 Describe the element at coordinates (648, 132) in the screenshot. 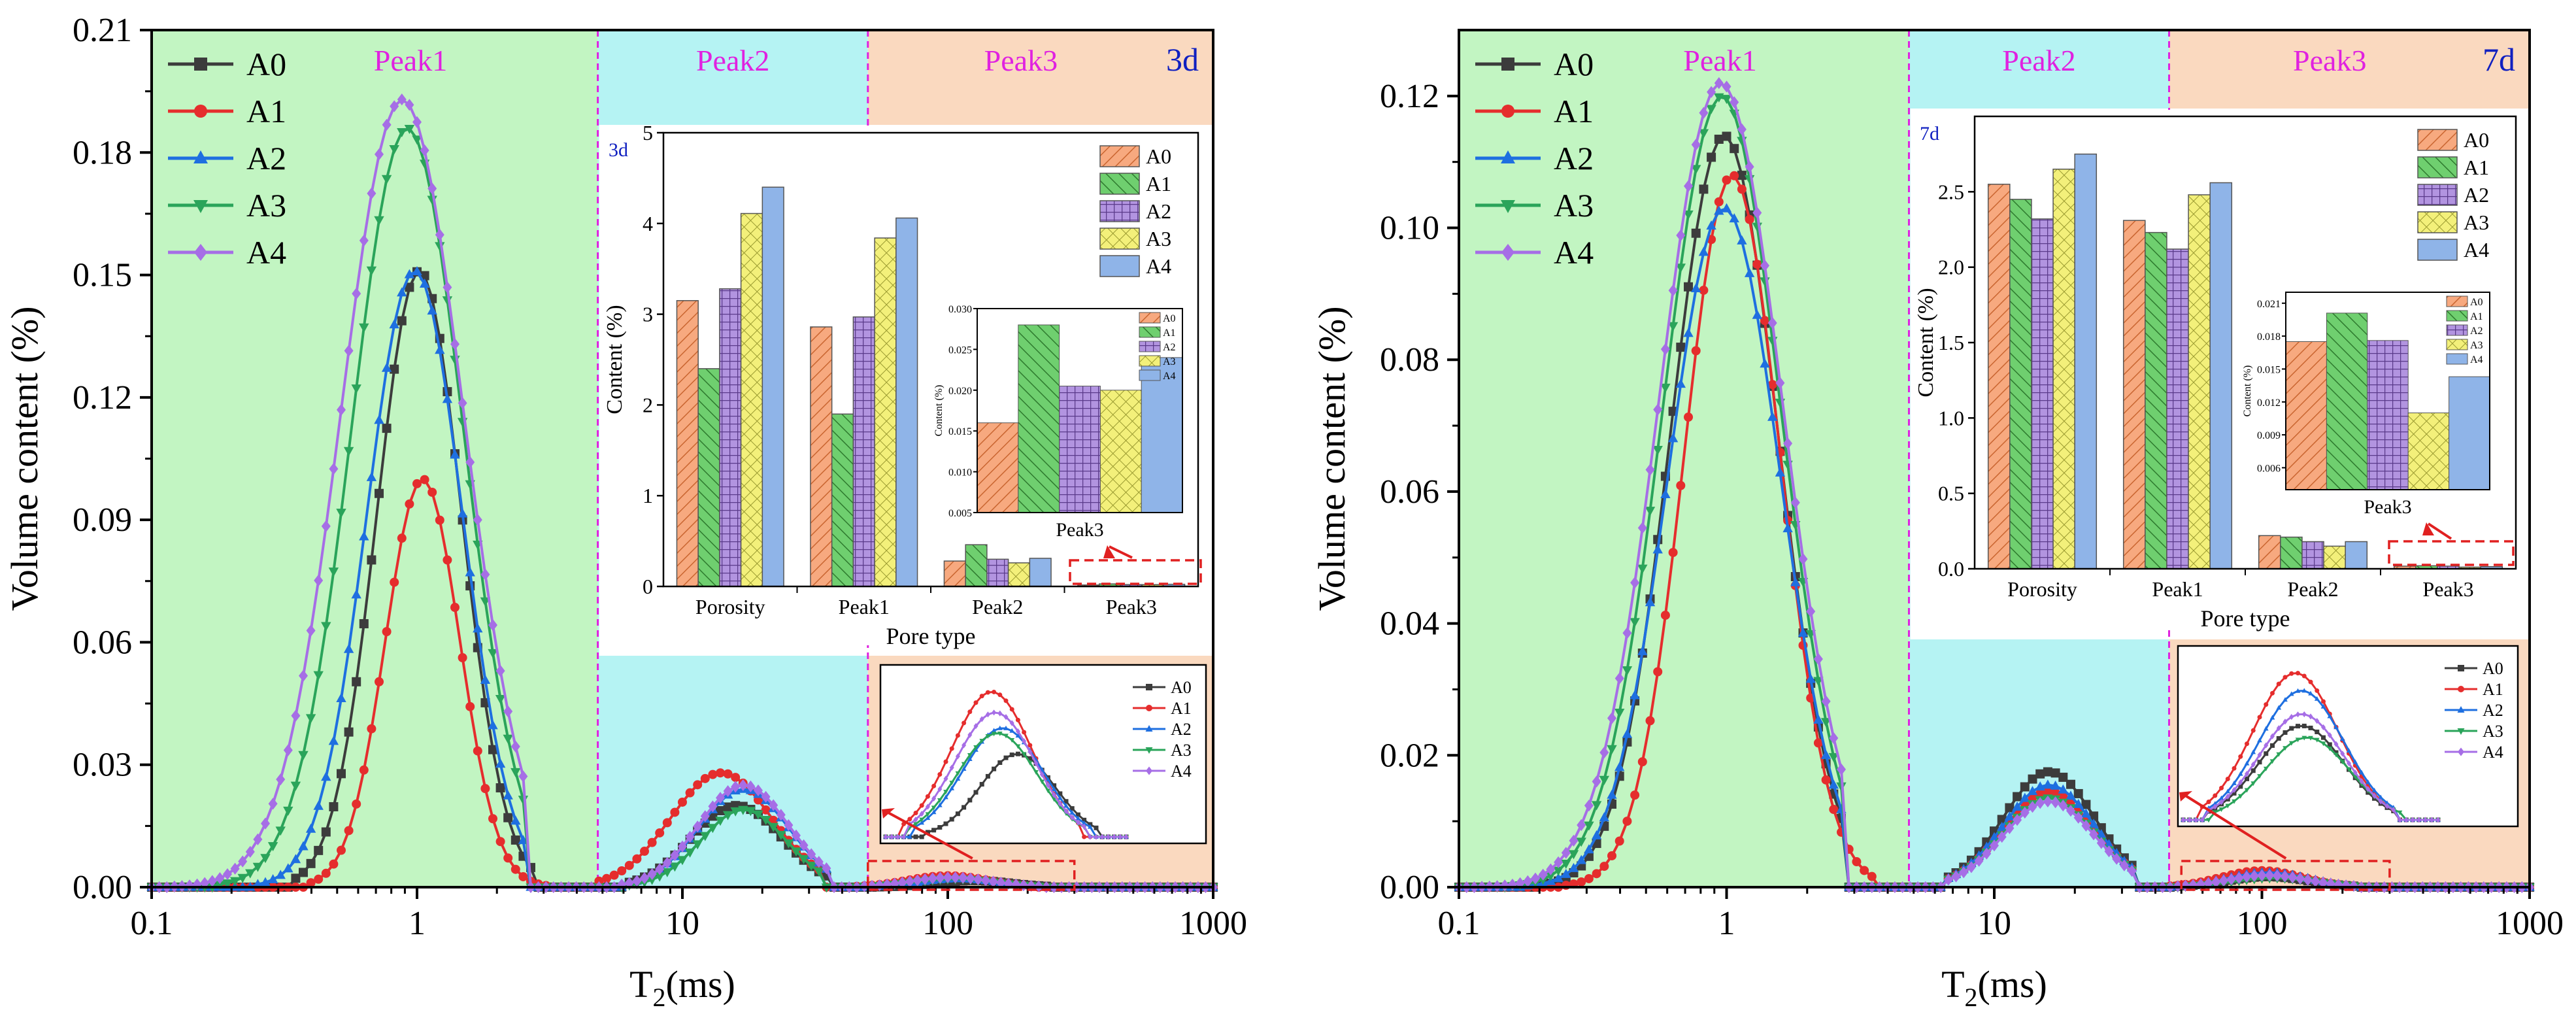

I see `bar-y-tick-label: 5` at that location.